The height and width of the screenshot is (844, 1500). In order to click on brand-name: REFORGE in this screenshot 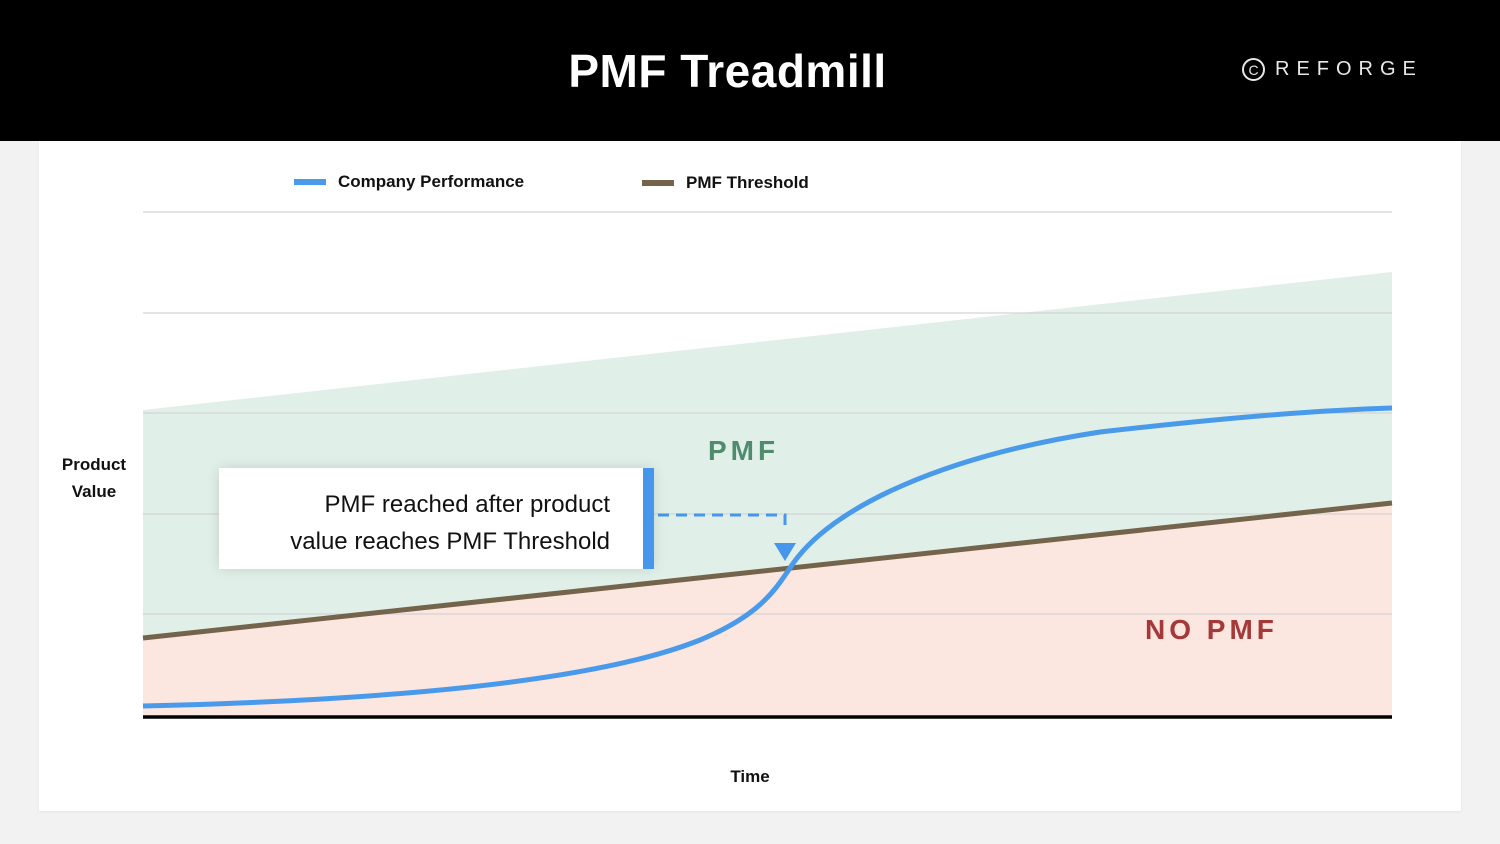, I will do `click(1349, 69)`.